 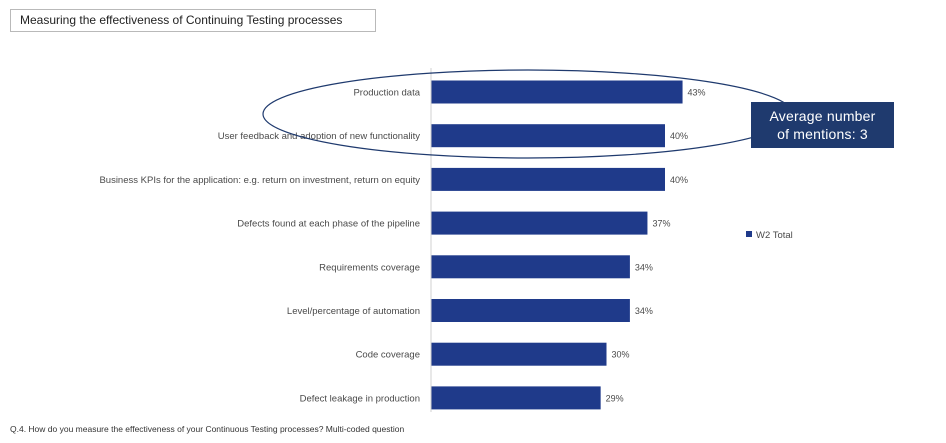 I want to click on average-mentions-callout: Average number of mentions: 3, so click(x=822, y=125).